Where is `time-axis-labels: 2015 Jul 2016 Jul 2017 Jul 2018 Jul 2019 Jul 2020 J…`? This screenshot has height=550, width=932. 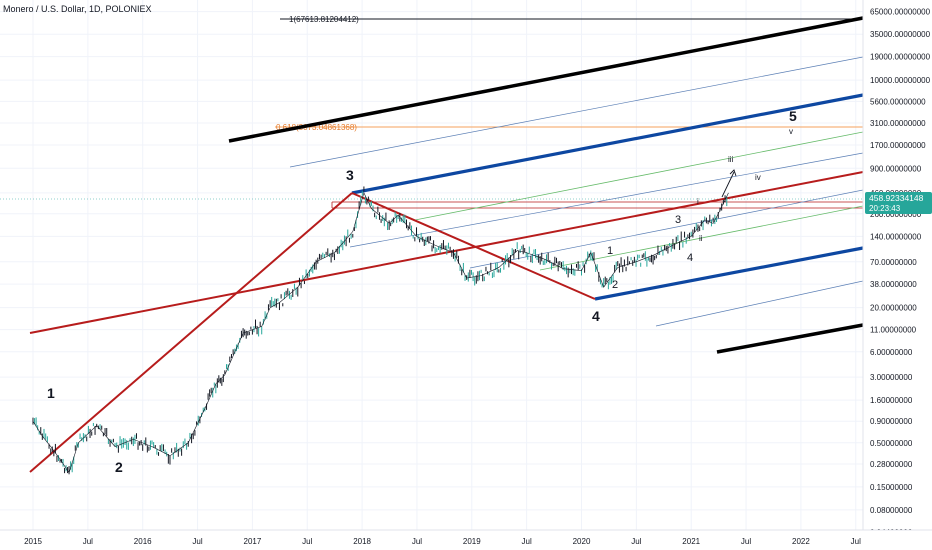
time-axis-labels: 2015 Jul 2016 Jul 2017 Jul 2018 Jul 2019 Jul 2020 J… is located at coordinates (442, 541).